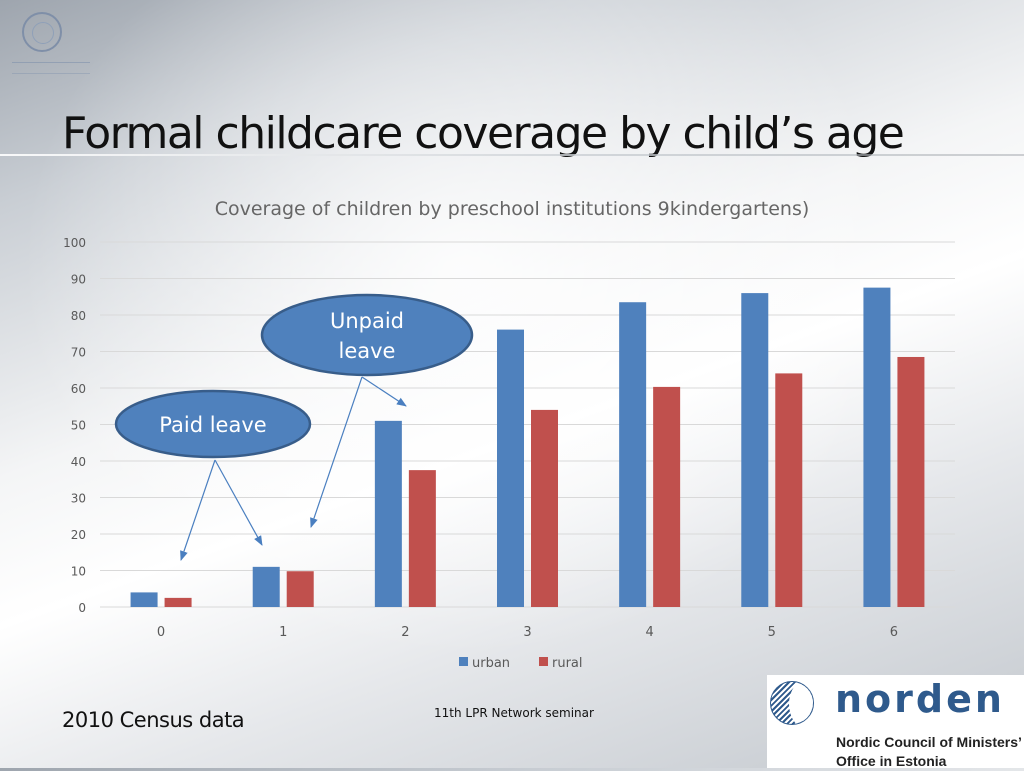 This screenshot has width=1024, height=771. Describe the element at coordinates (891, 761) in the screenshot. I see `logo-subtitle-line2: Office in Estonia` at that location.